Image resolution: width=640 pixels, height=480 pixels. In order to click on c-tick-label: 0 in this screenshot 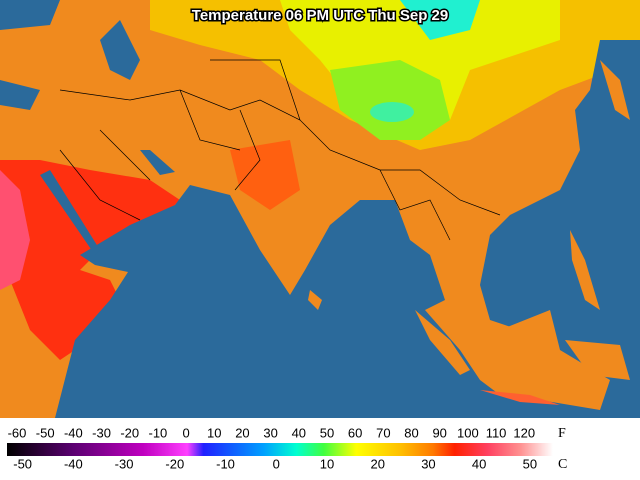, I will do `click(276, 463)`.